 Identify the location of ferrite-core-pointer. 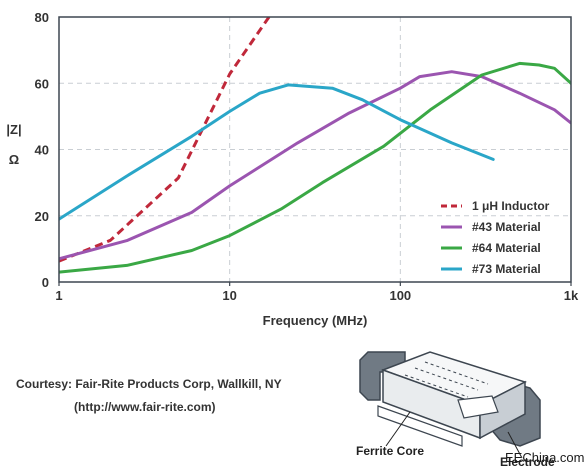
(398, 429).